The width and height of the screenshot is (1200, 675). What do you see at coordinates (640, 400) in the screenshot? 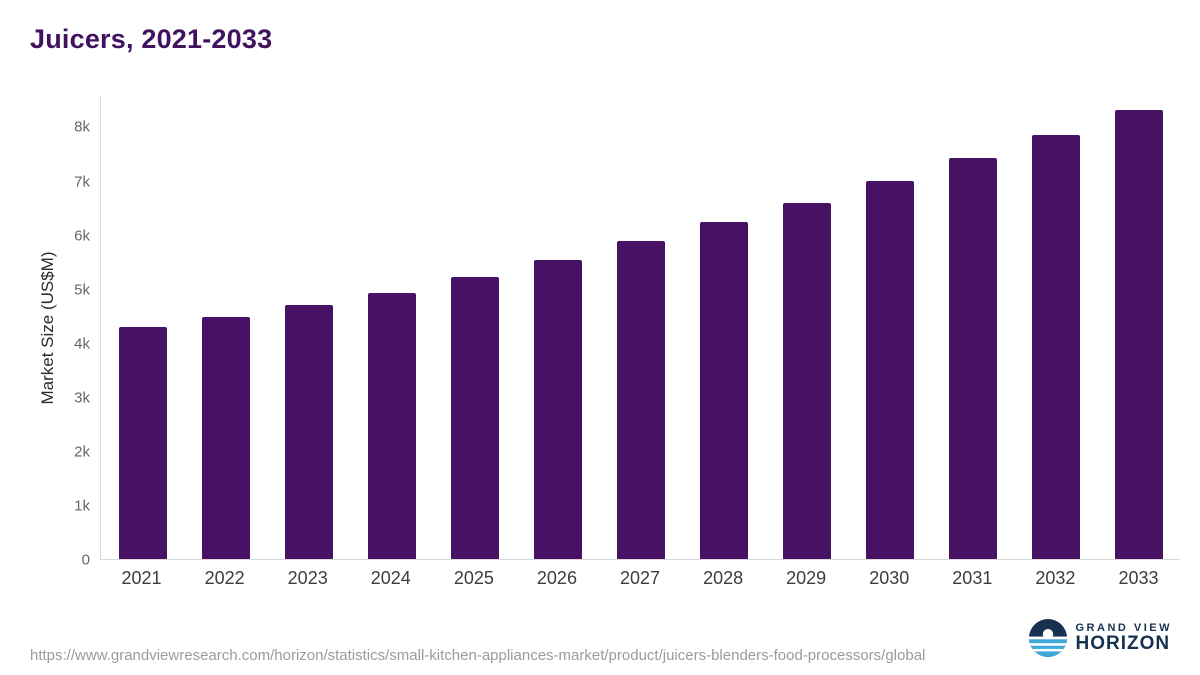
I see `bar-2027` at bounding box center [640, 400].